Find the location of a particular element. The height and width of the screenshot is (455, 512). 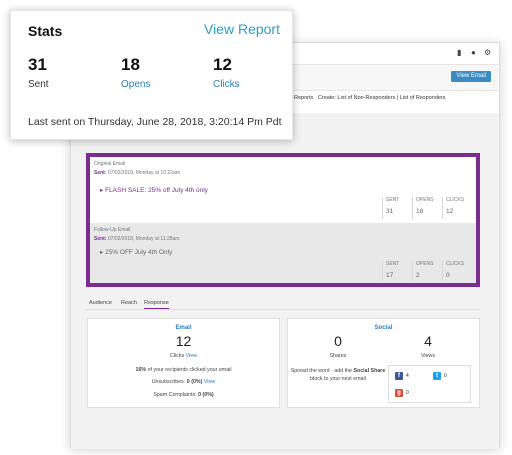

sent-count: 31 is located at coordinates (37, 64).